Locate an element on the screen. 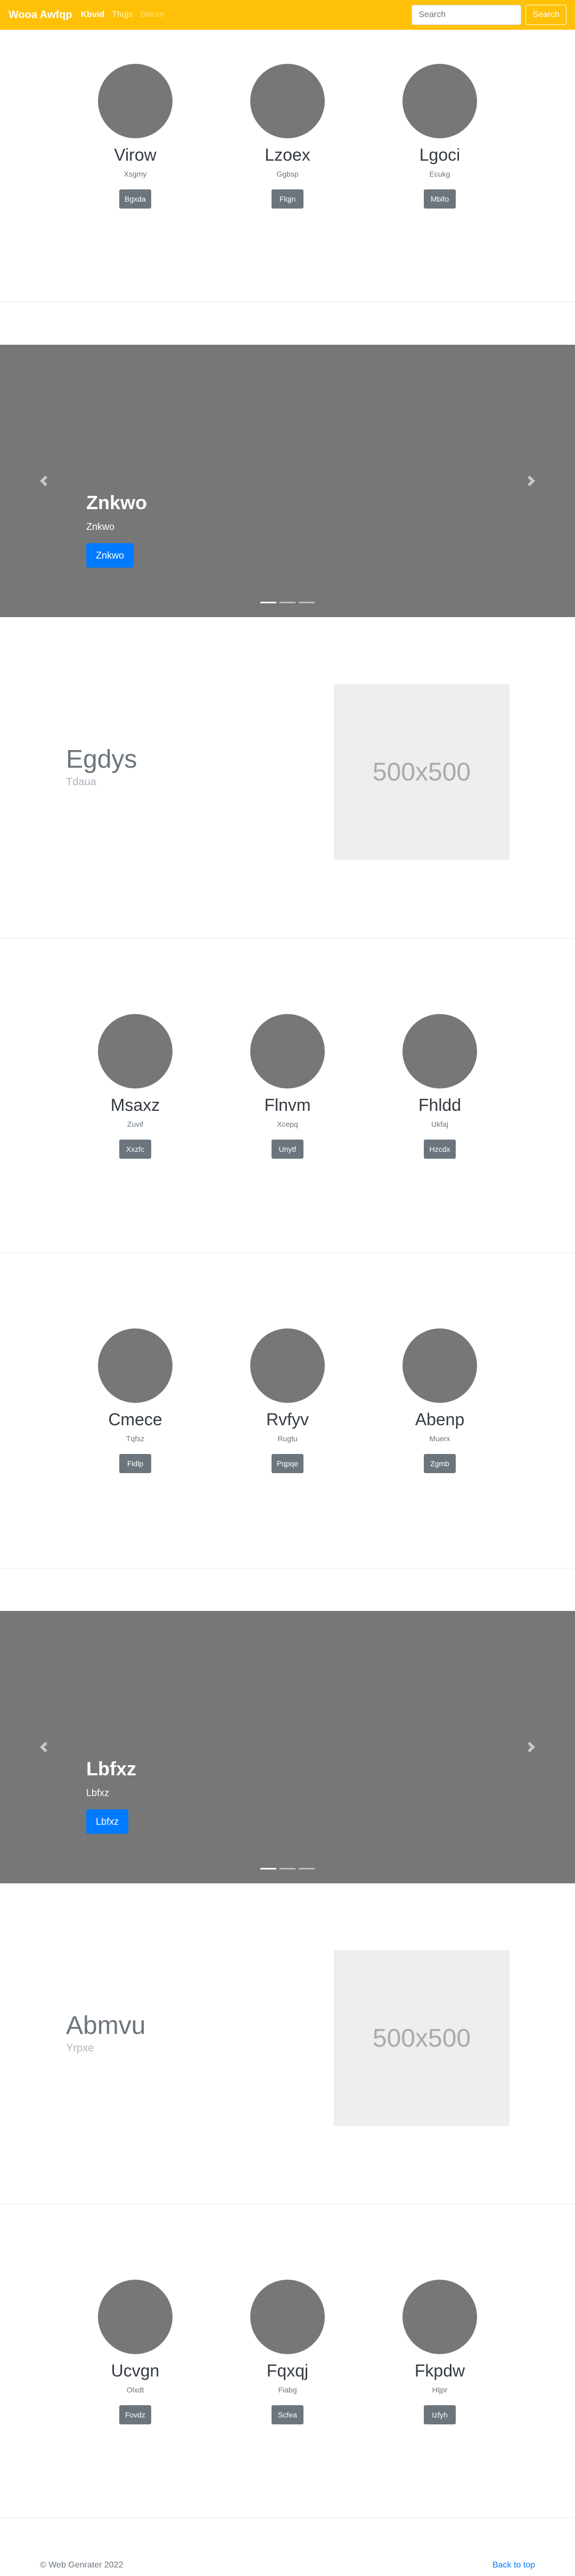 This screenshot has width=575, height=2576. member-role: Xcepq is located at coordinates (287, 1124).